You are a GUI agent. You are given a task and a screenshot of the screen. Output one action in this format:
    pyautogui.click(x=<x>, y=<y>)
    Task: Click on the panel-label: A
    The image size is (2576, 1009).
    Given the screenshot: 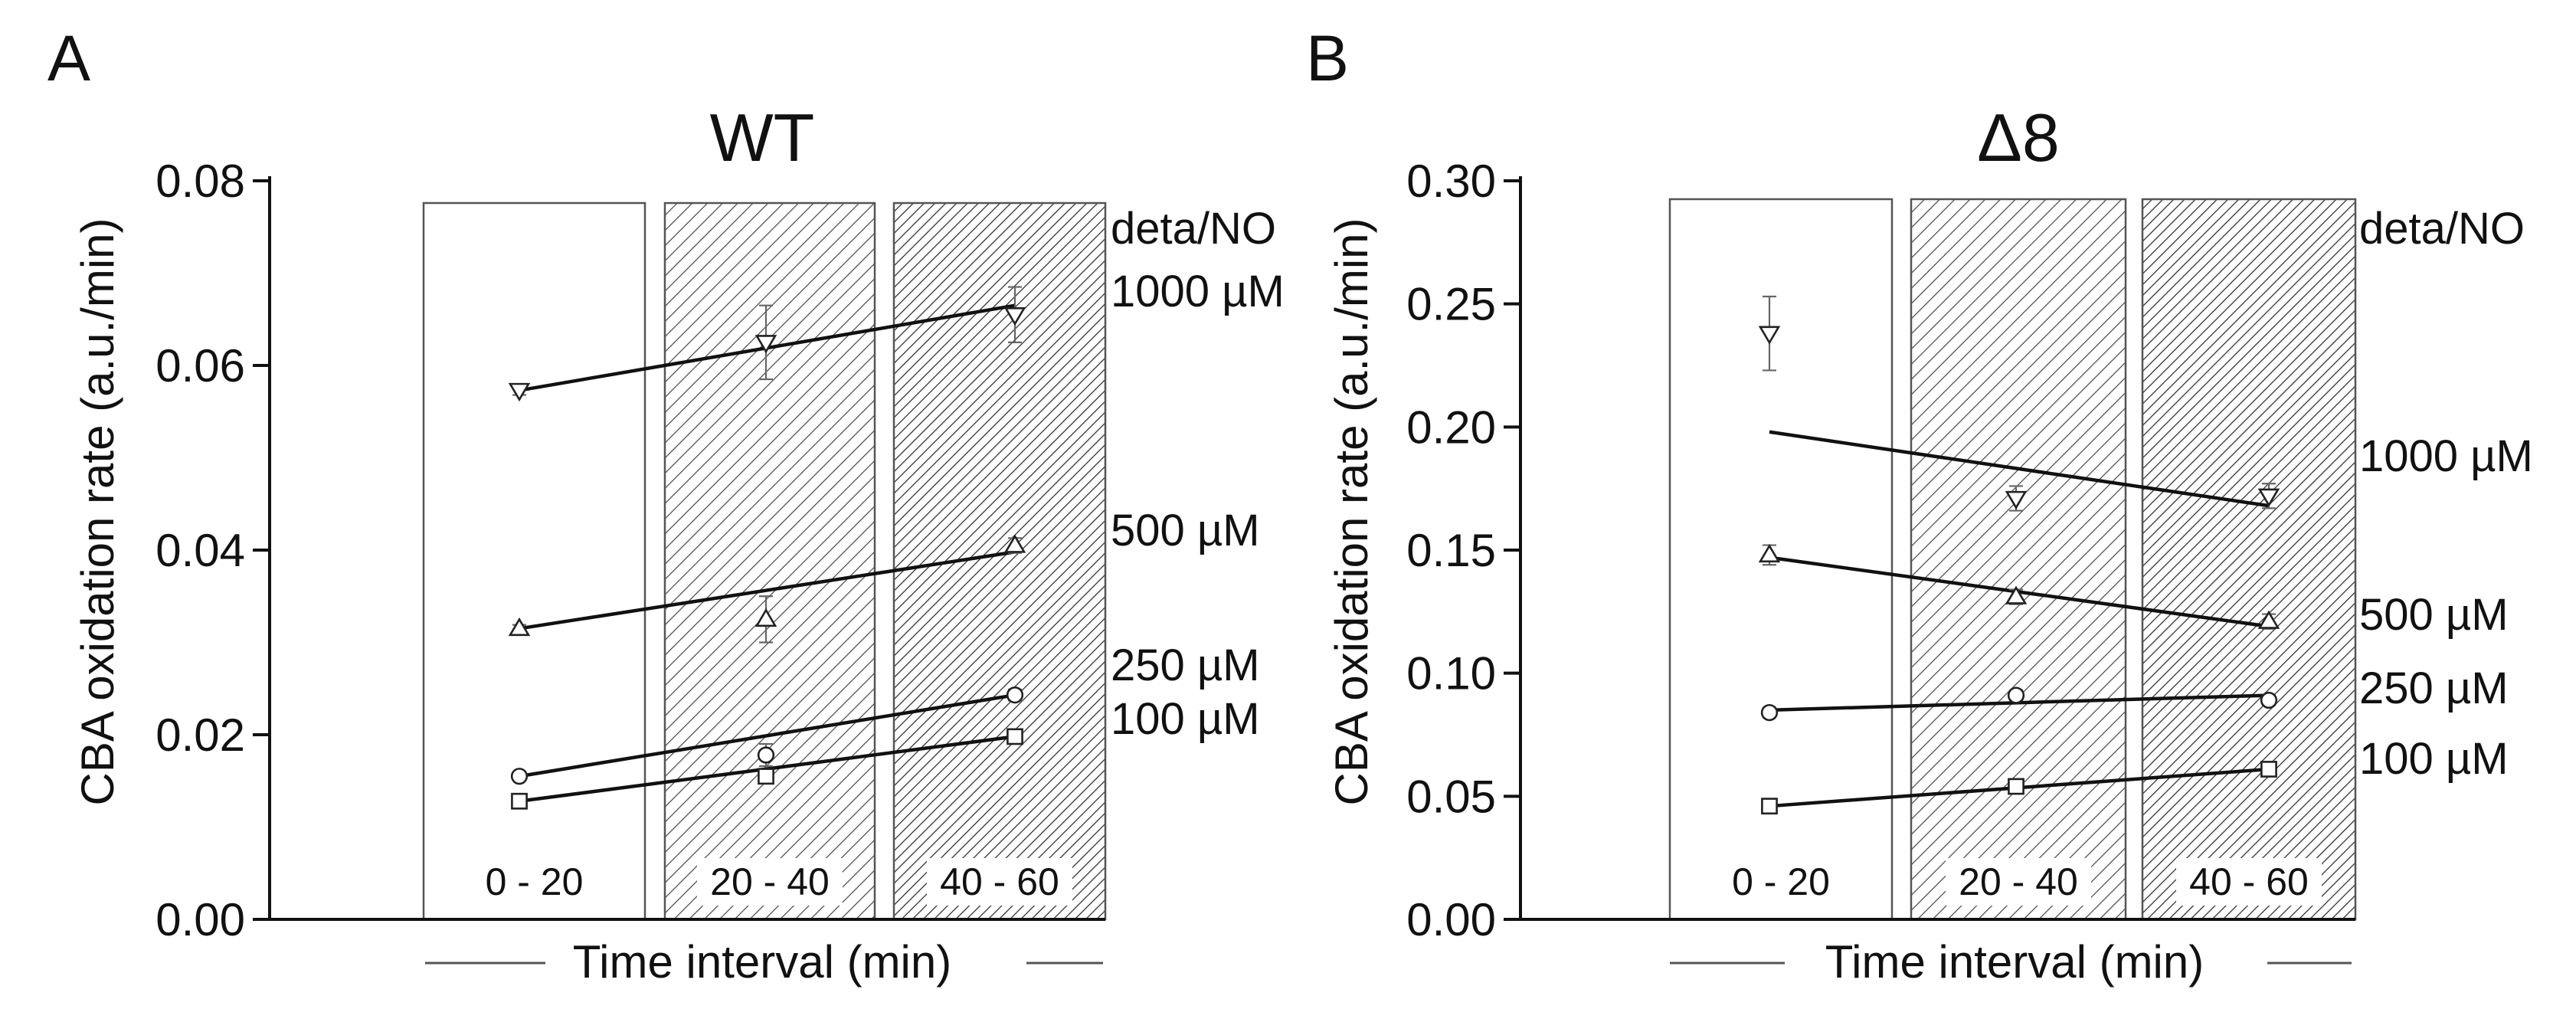 What is the action you would take?
    pyautogui.click(x=68, y=58)
    